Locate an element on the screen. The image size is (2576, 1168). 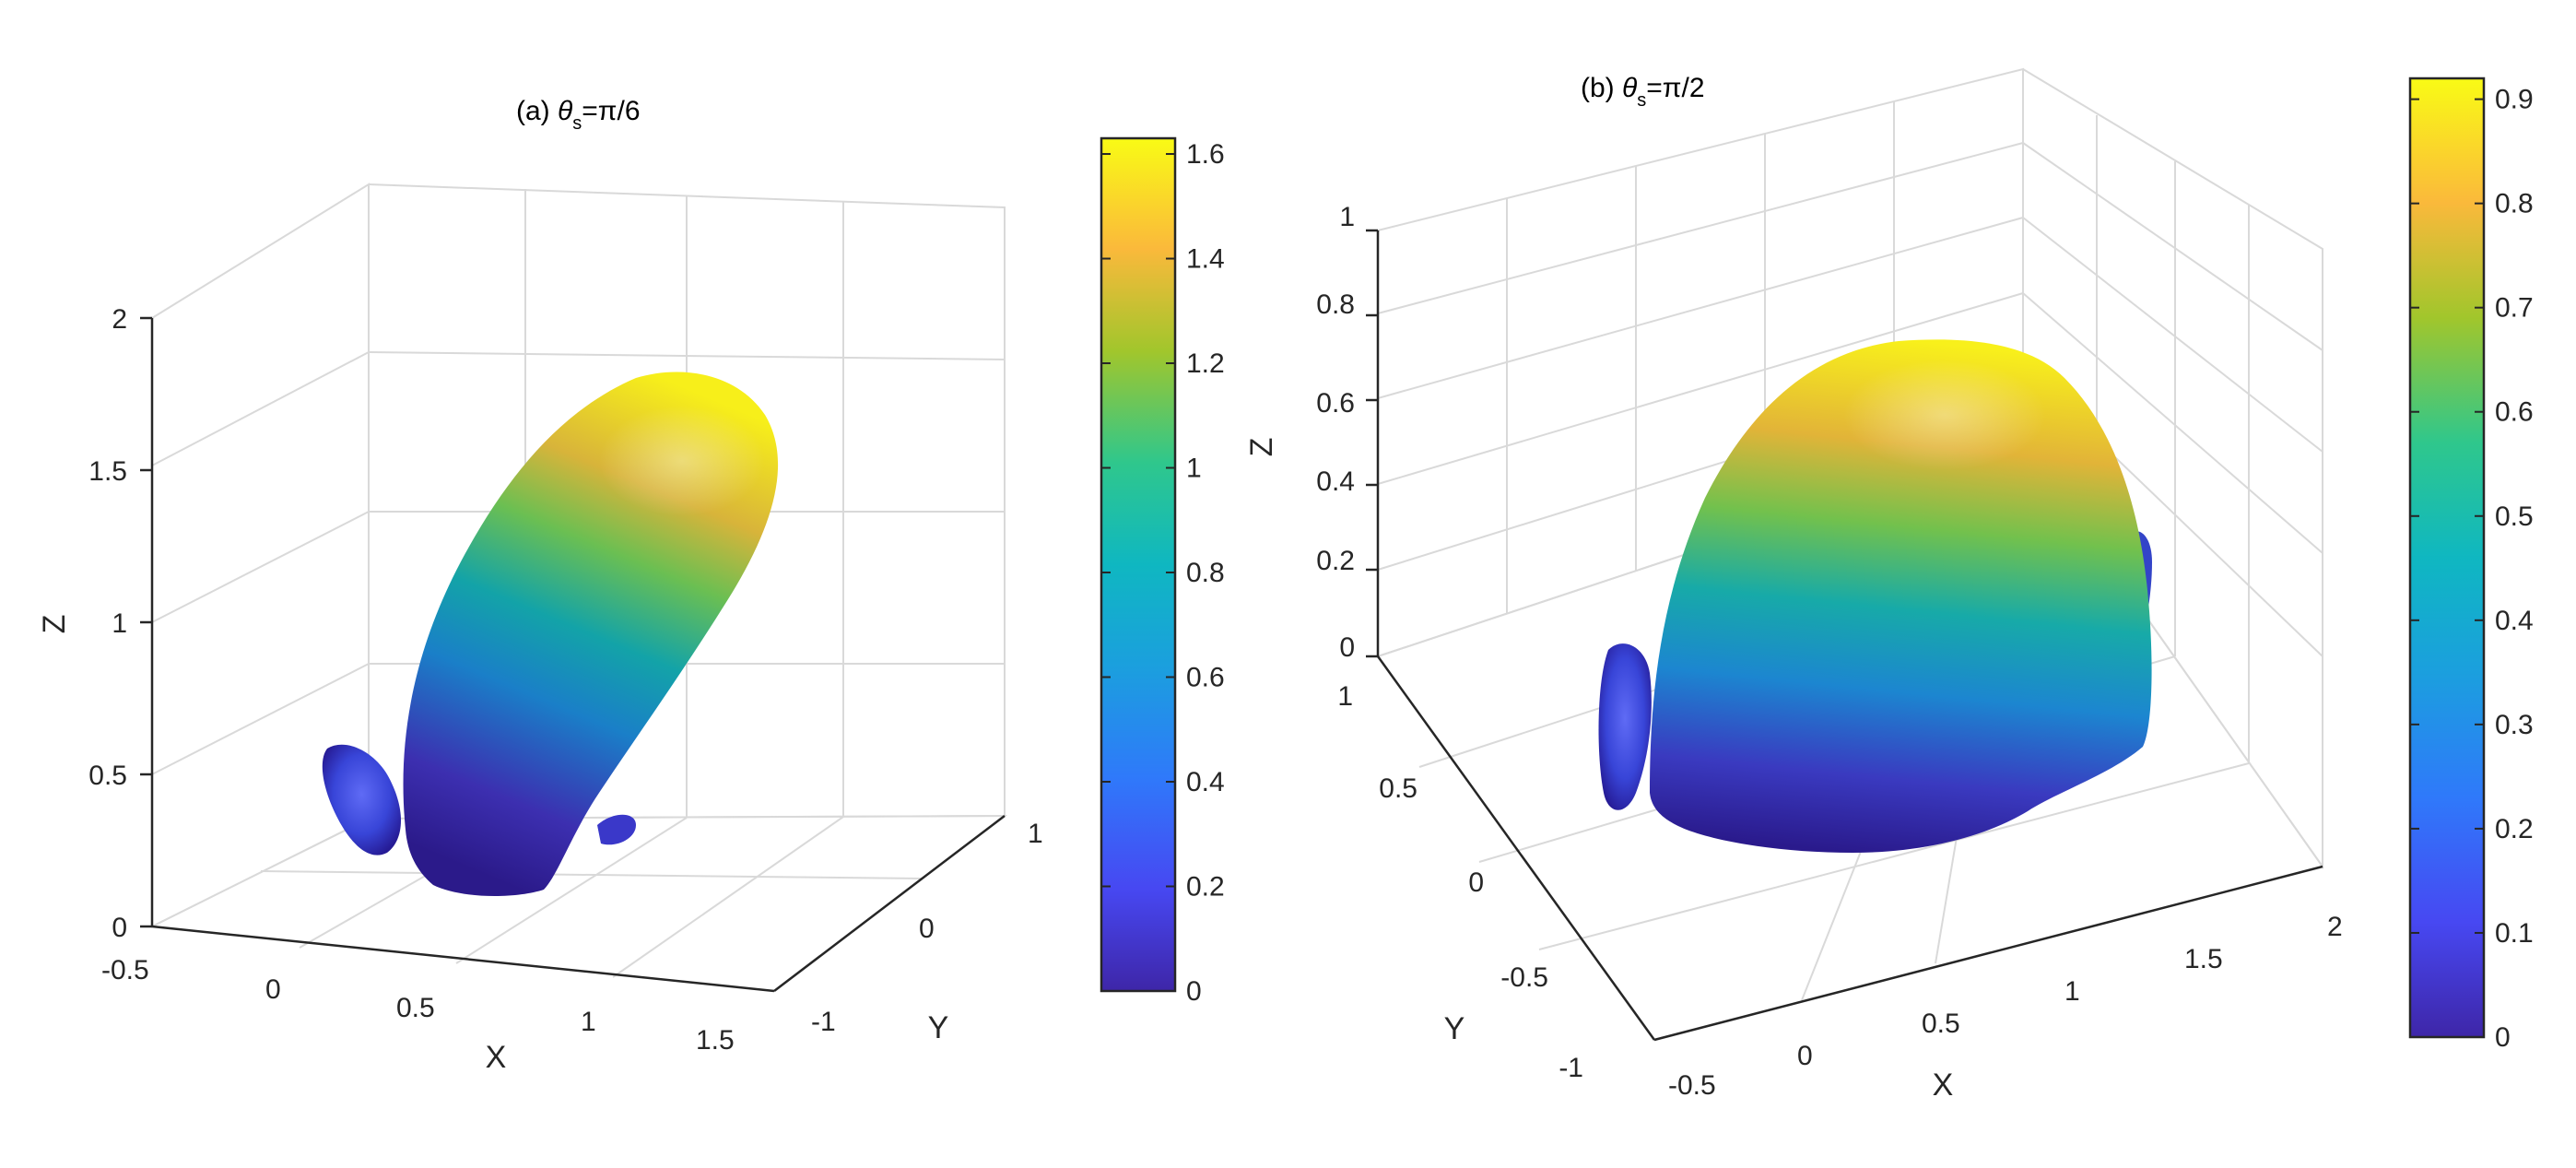
panel-b-colorbar: 0 0.1 0.2 0.3 0.4 0.5 0.6 0.7 0.8 0.9 is located at coordinates (2471, 565).